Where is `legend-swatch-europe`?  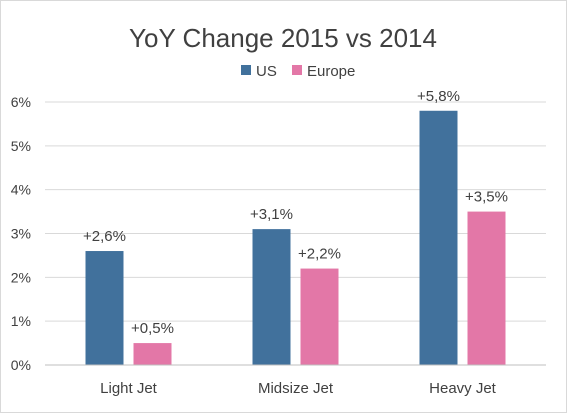 legend-swatch-europe is located at coordinates (297, 70).